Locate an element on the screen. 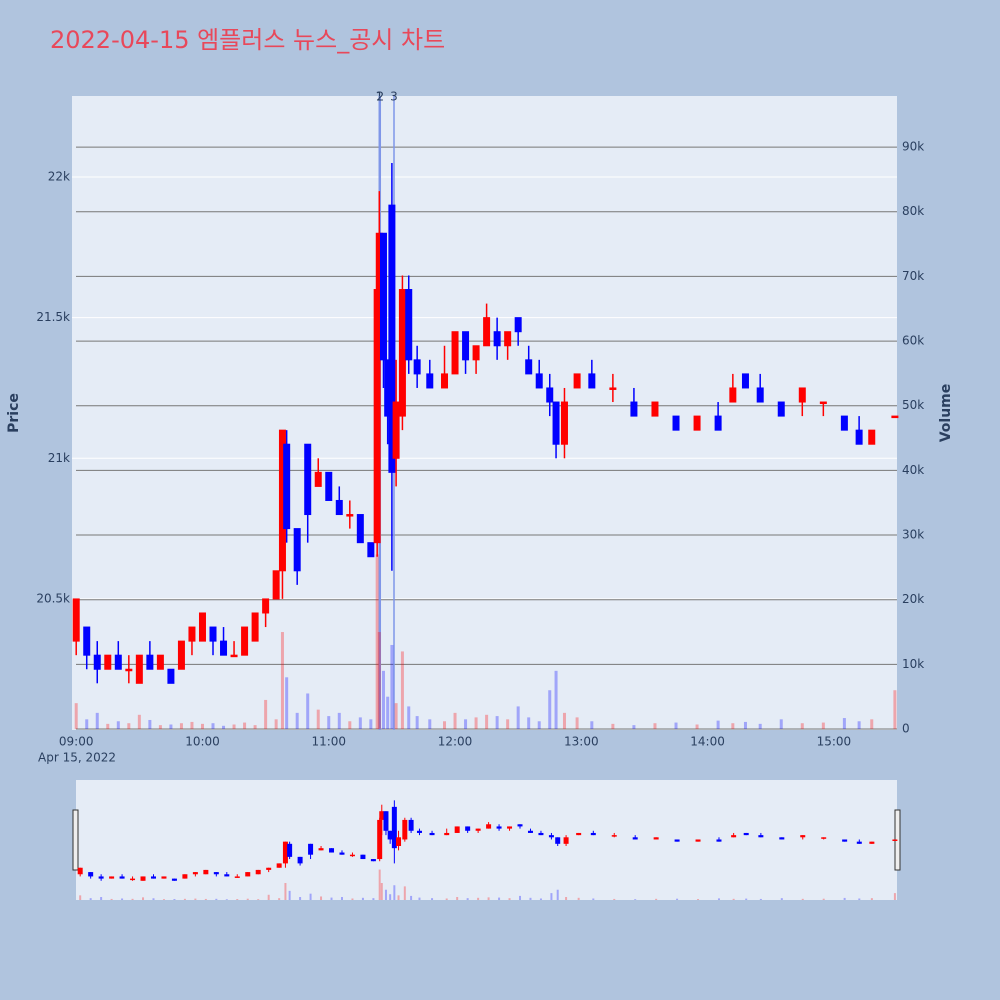  annotation-label: 2 is located at coordinates (380, 97).